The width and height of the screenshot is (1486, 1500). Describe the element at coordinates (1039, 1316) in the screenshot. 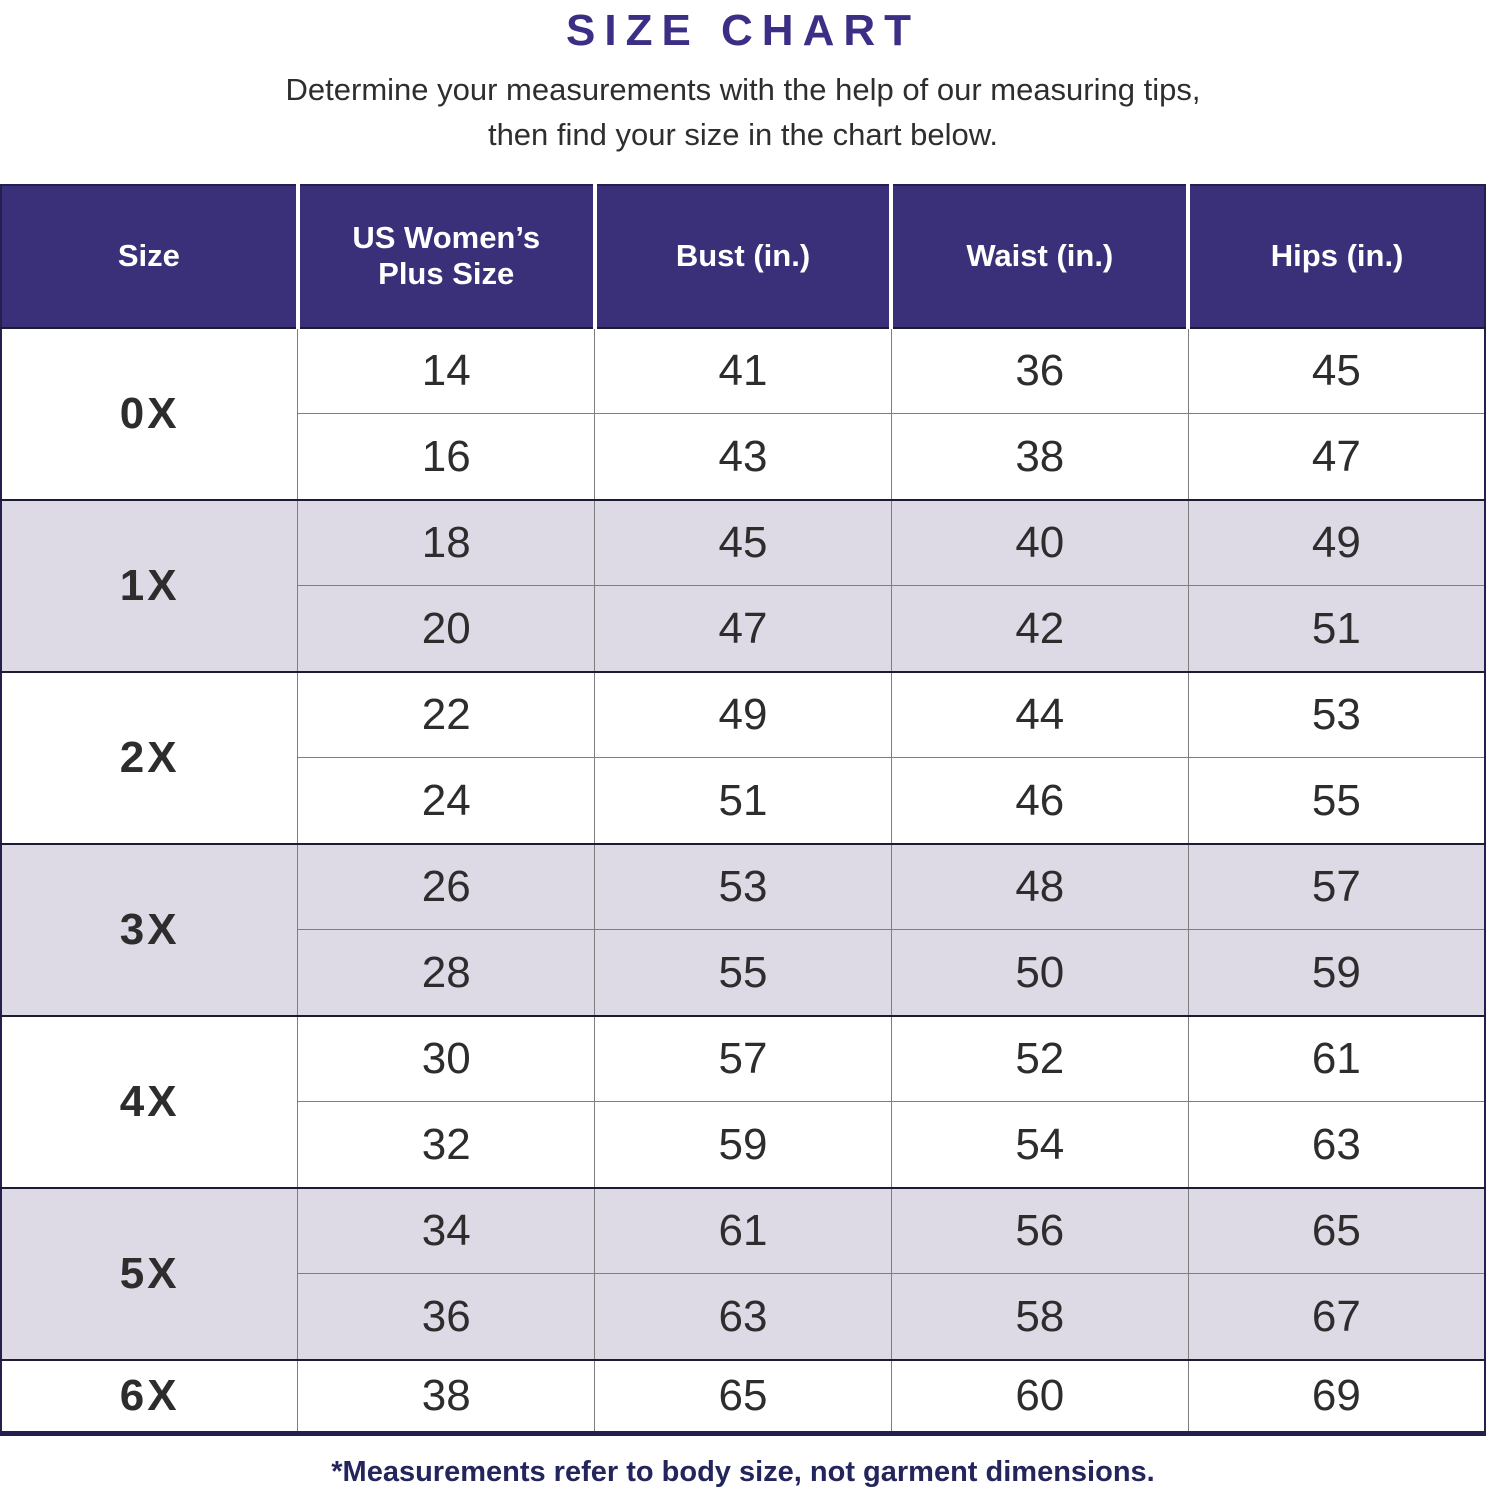

I see `cell-waist: 58` at that location.